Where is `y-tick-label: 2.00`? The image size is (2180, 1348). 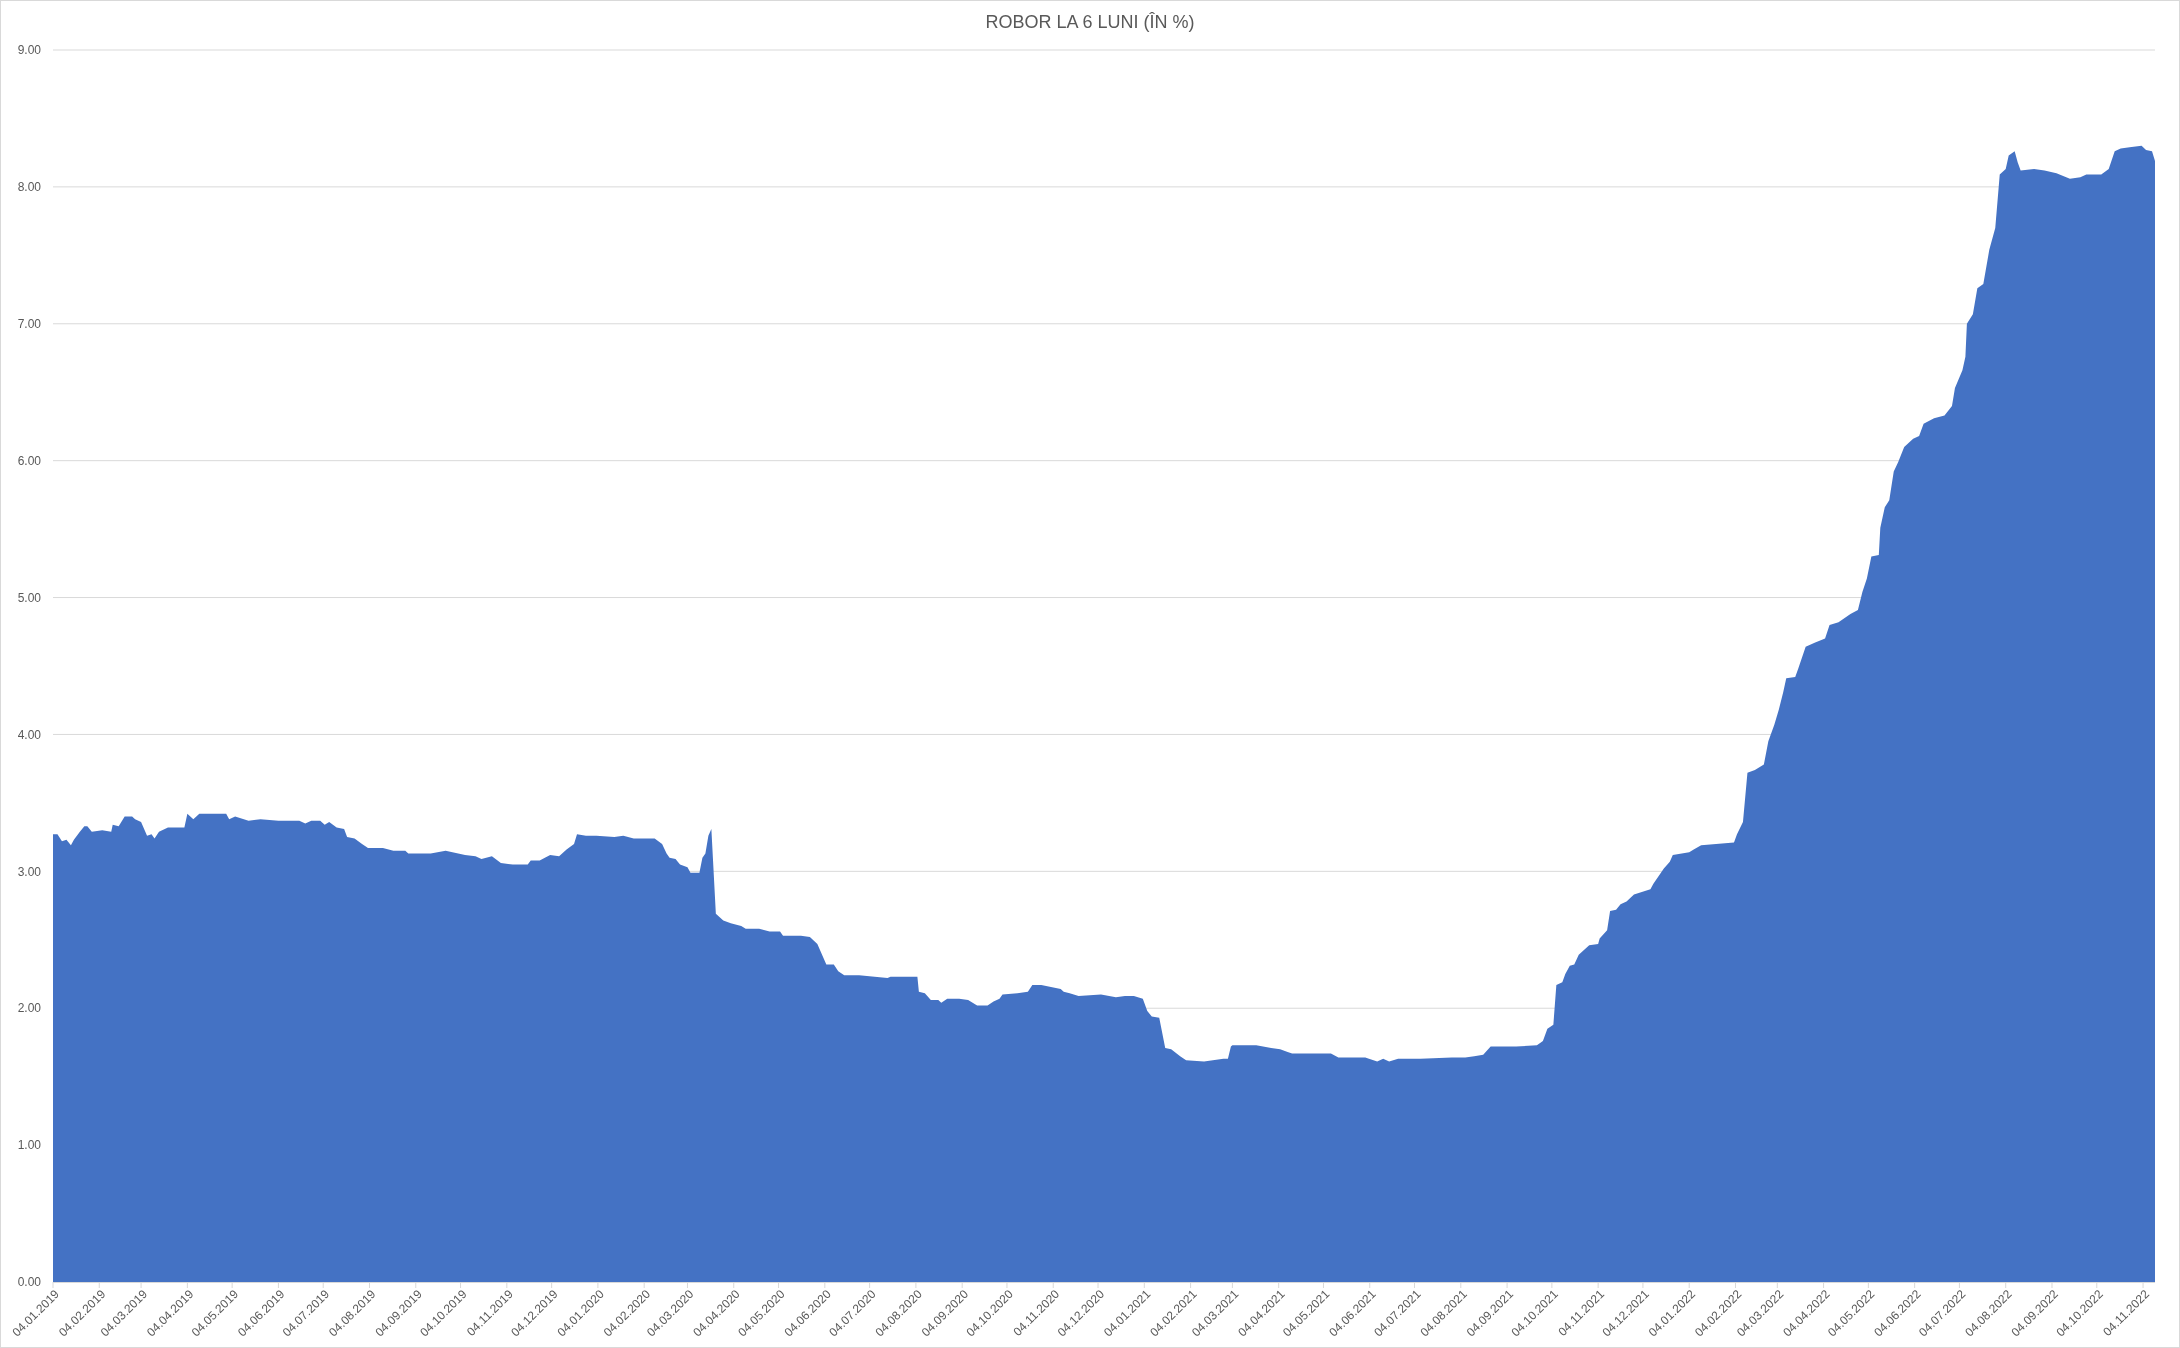 y-tick-label: 2.00 is located at coordinates (29, 1008).